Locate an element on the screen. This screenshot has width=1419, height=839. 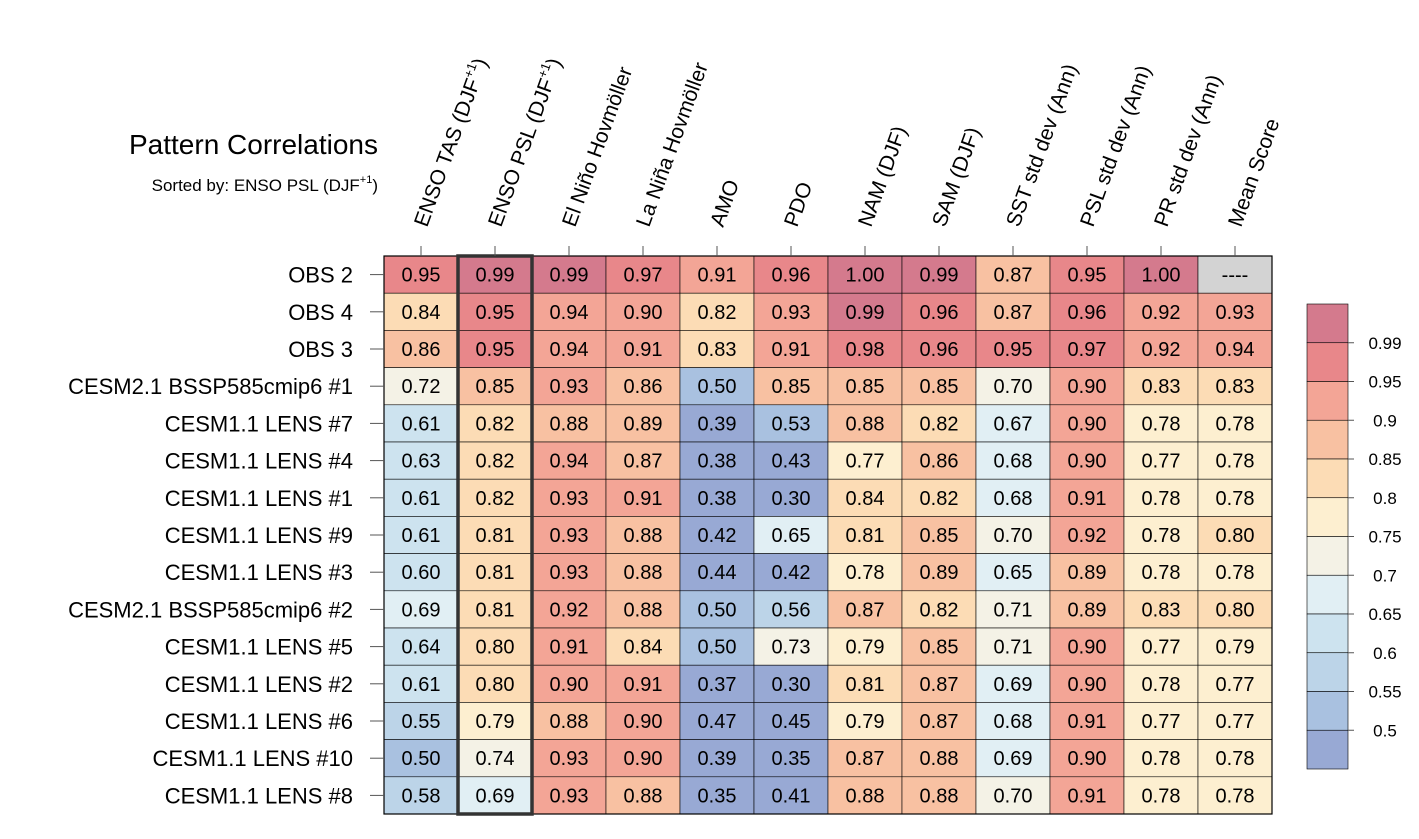
cell-value-label: 0.80 is located at coordinates (495, 648).